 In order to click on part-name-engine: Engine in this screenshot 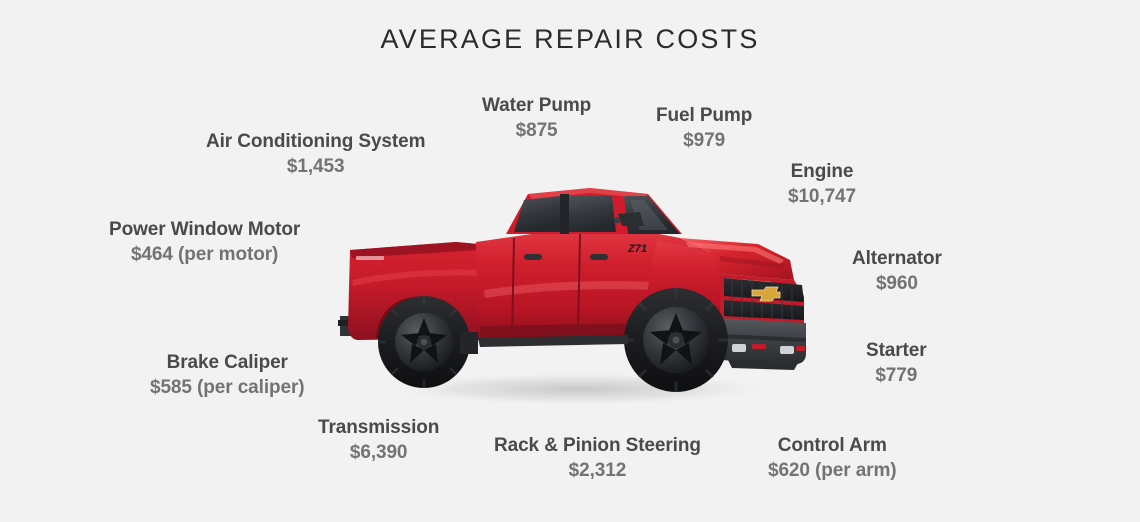, I will do `click(822, 171)`.